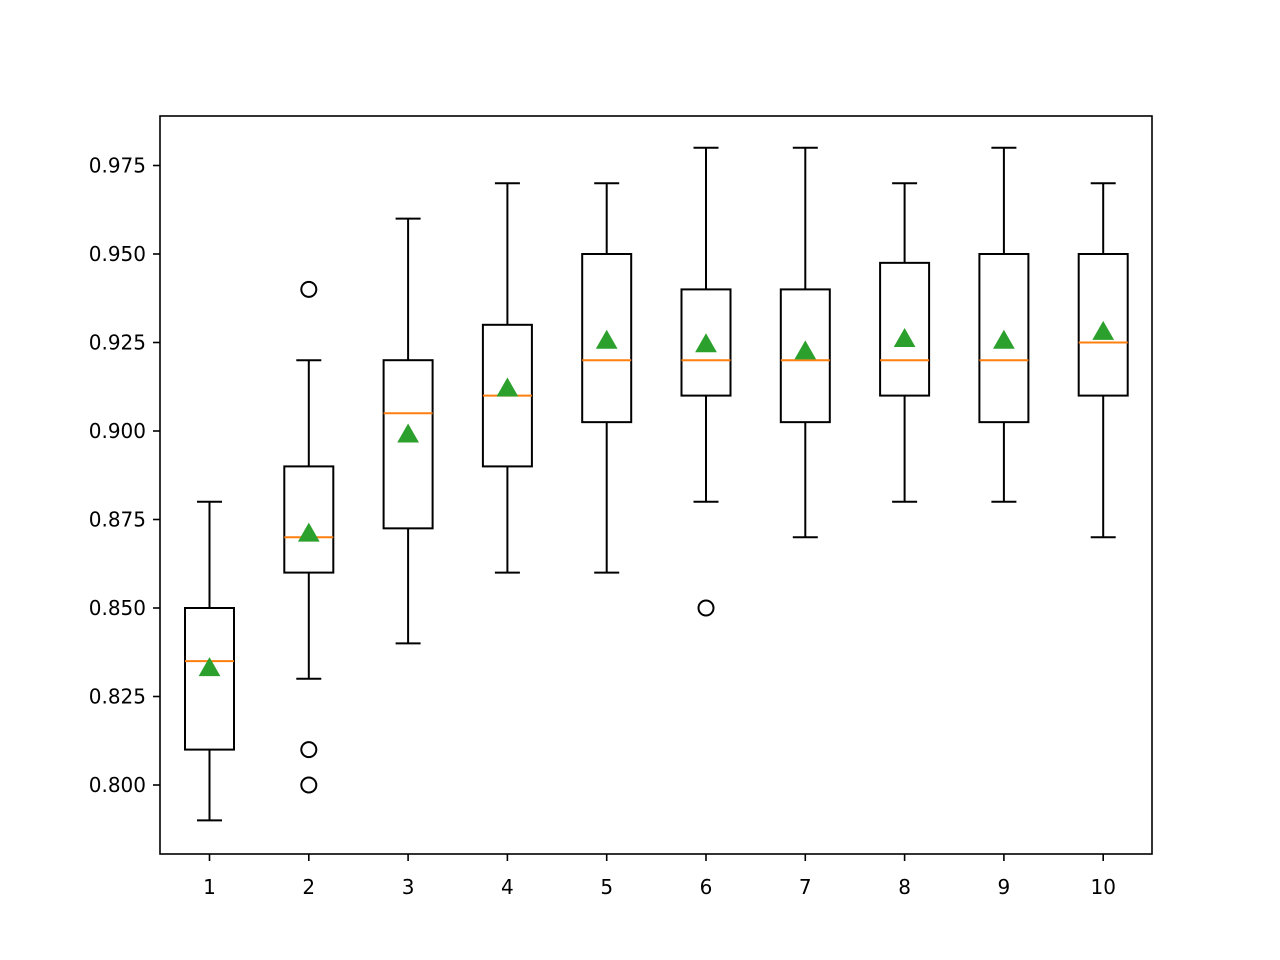 The image size is (1280, 960). I want to click on x-tick-label: 10, so click(1102, 887).